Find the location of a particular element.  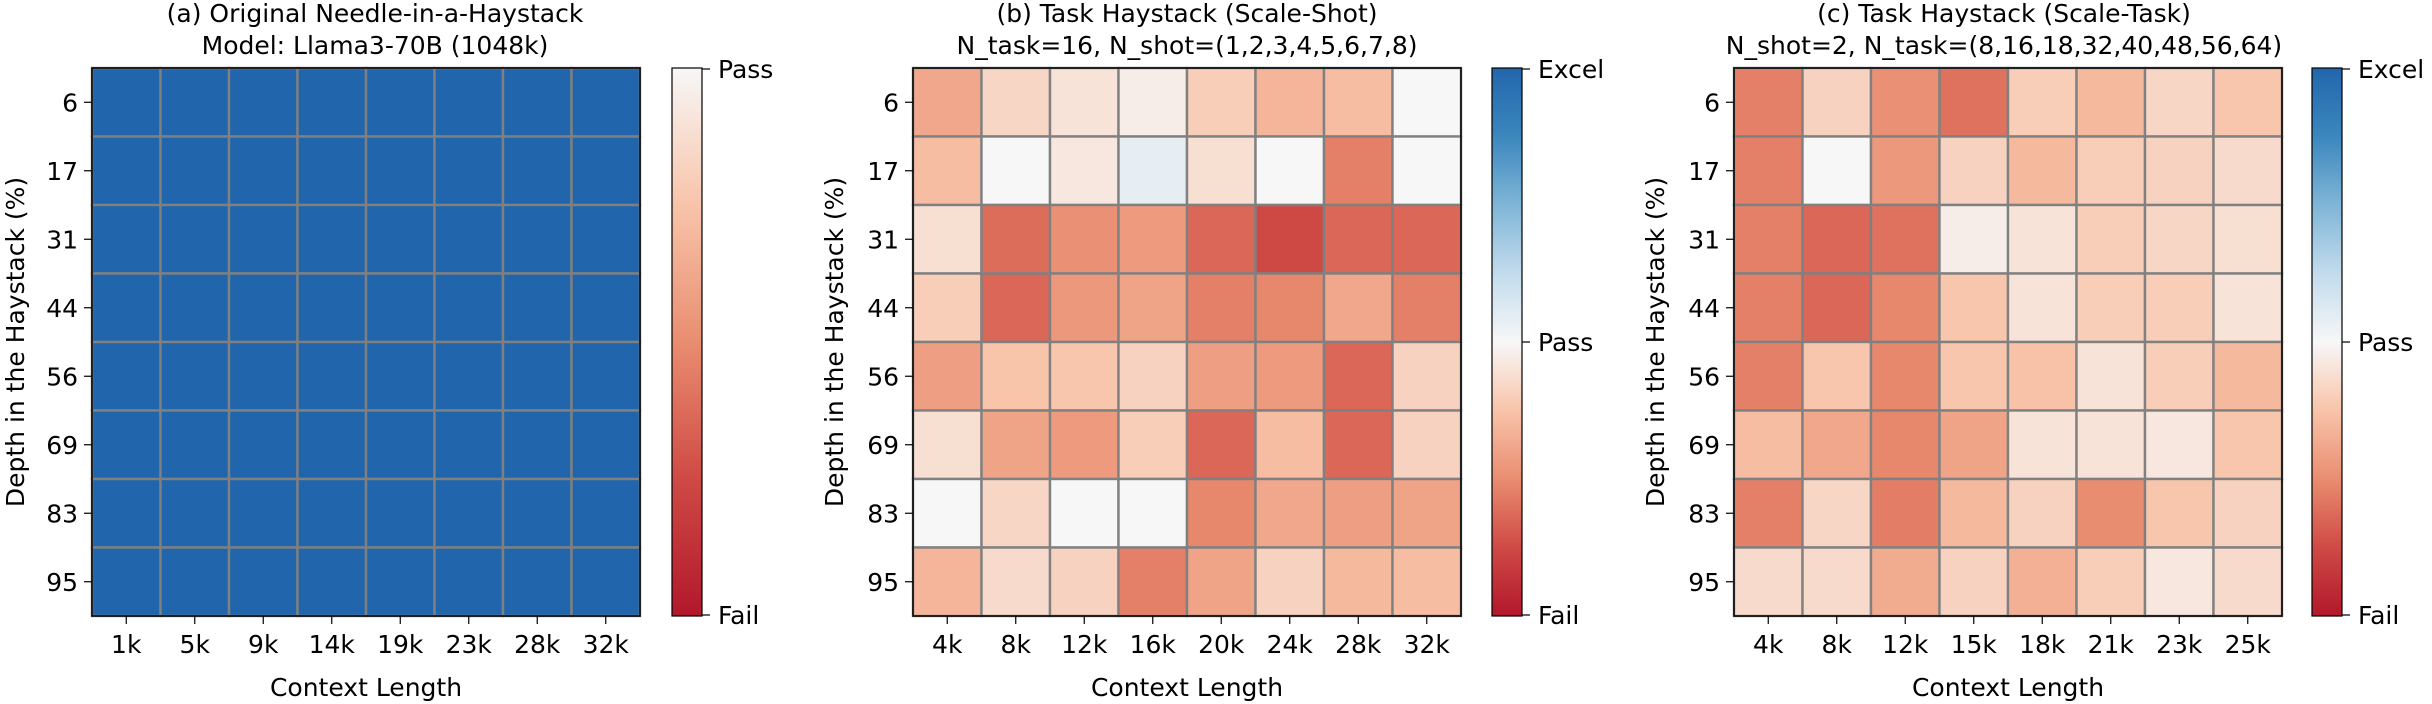

panel-b-cell-r3-c3 is located at coordinates (1153, 308).